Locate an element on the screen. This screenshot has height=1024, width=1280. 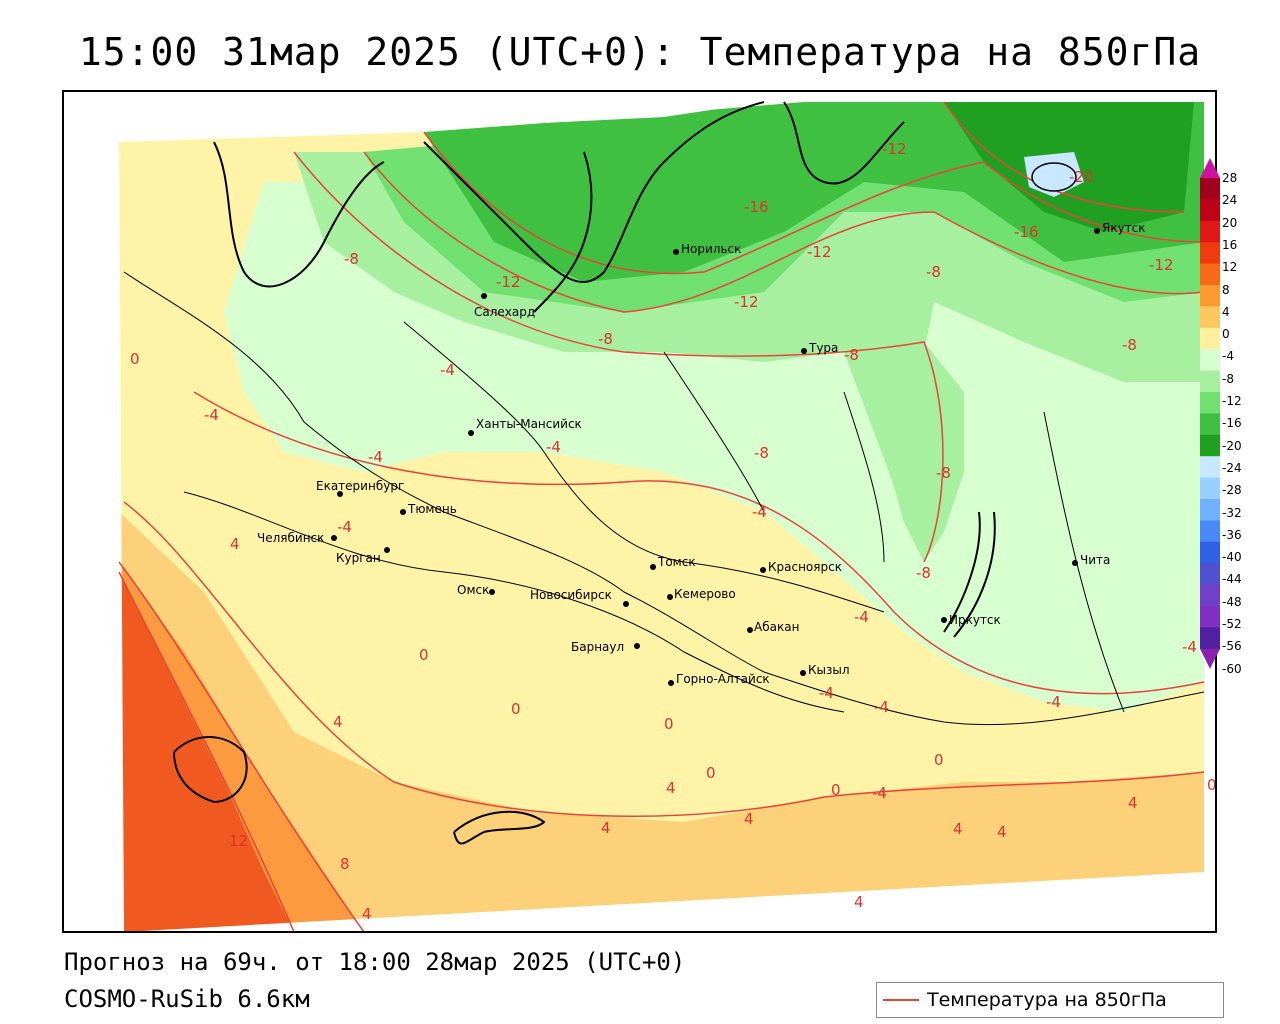
city-label: Иркутск is located at coordinates (975, 620).